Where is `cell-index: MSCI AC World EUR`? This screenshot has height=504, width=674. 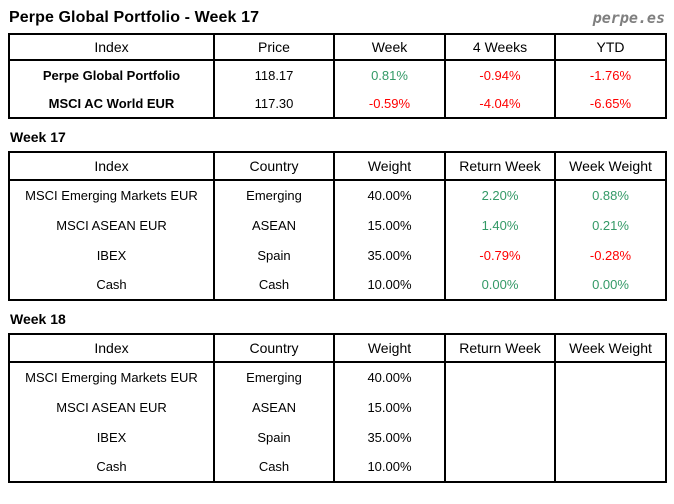
cell-index: MSCI AC World EUR is located at coordinates (111, 103).